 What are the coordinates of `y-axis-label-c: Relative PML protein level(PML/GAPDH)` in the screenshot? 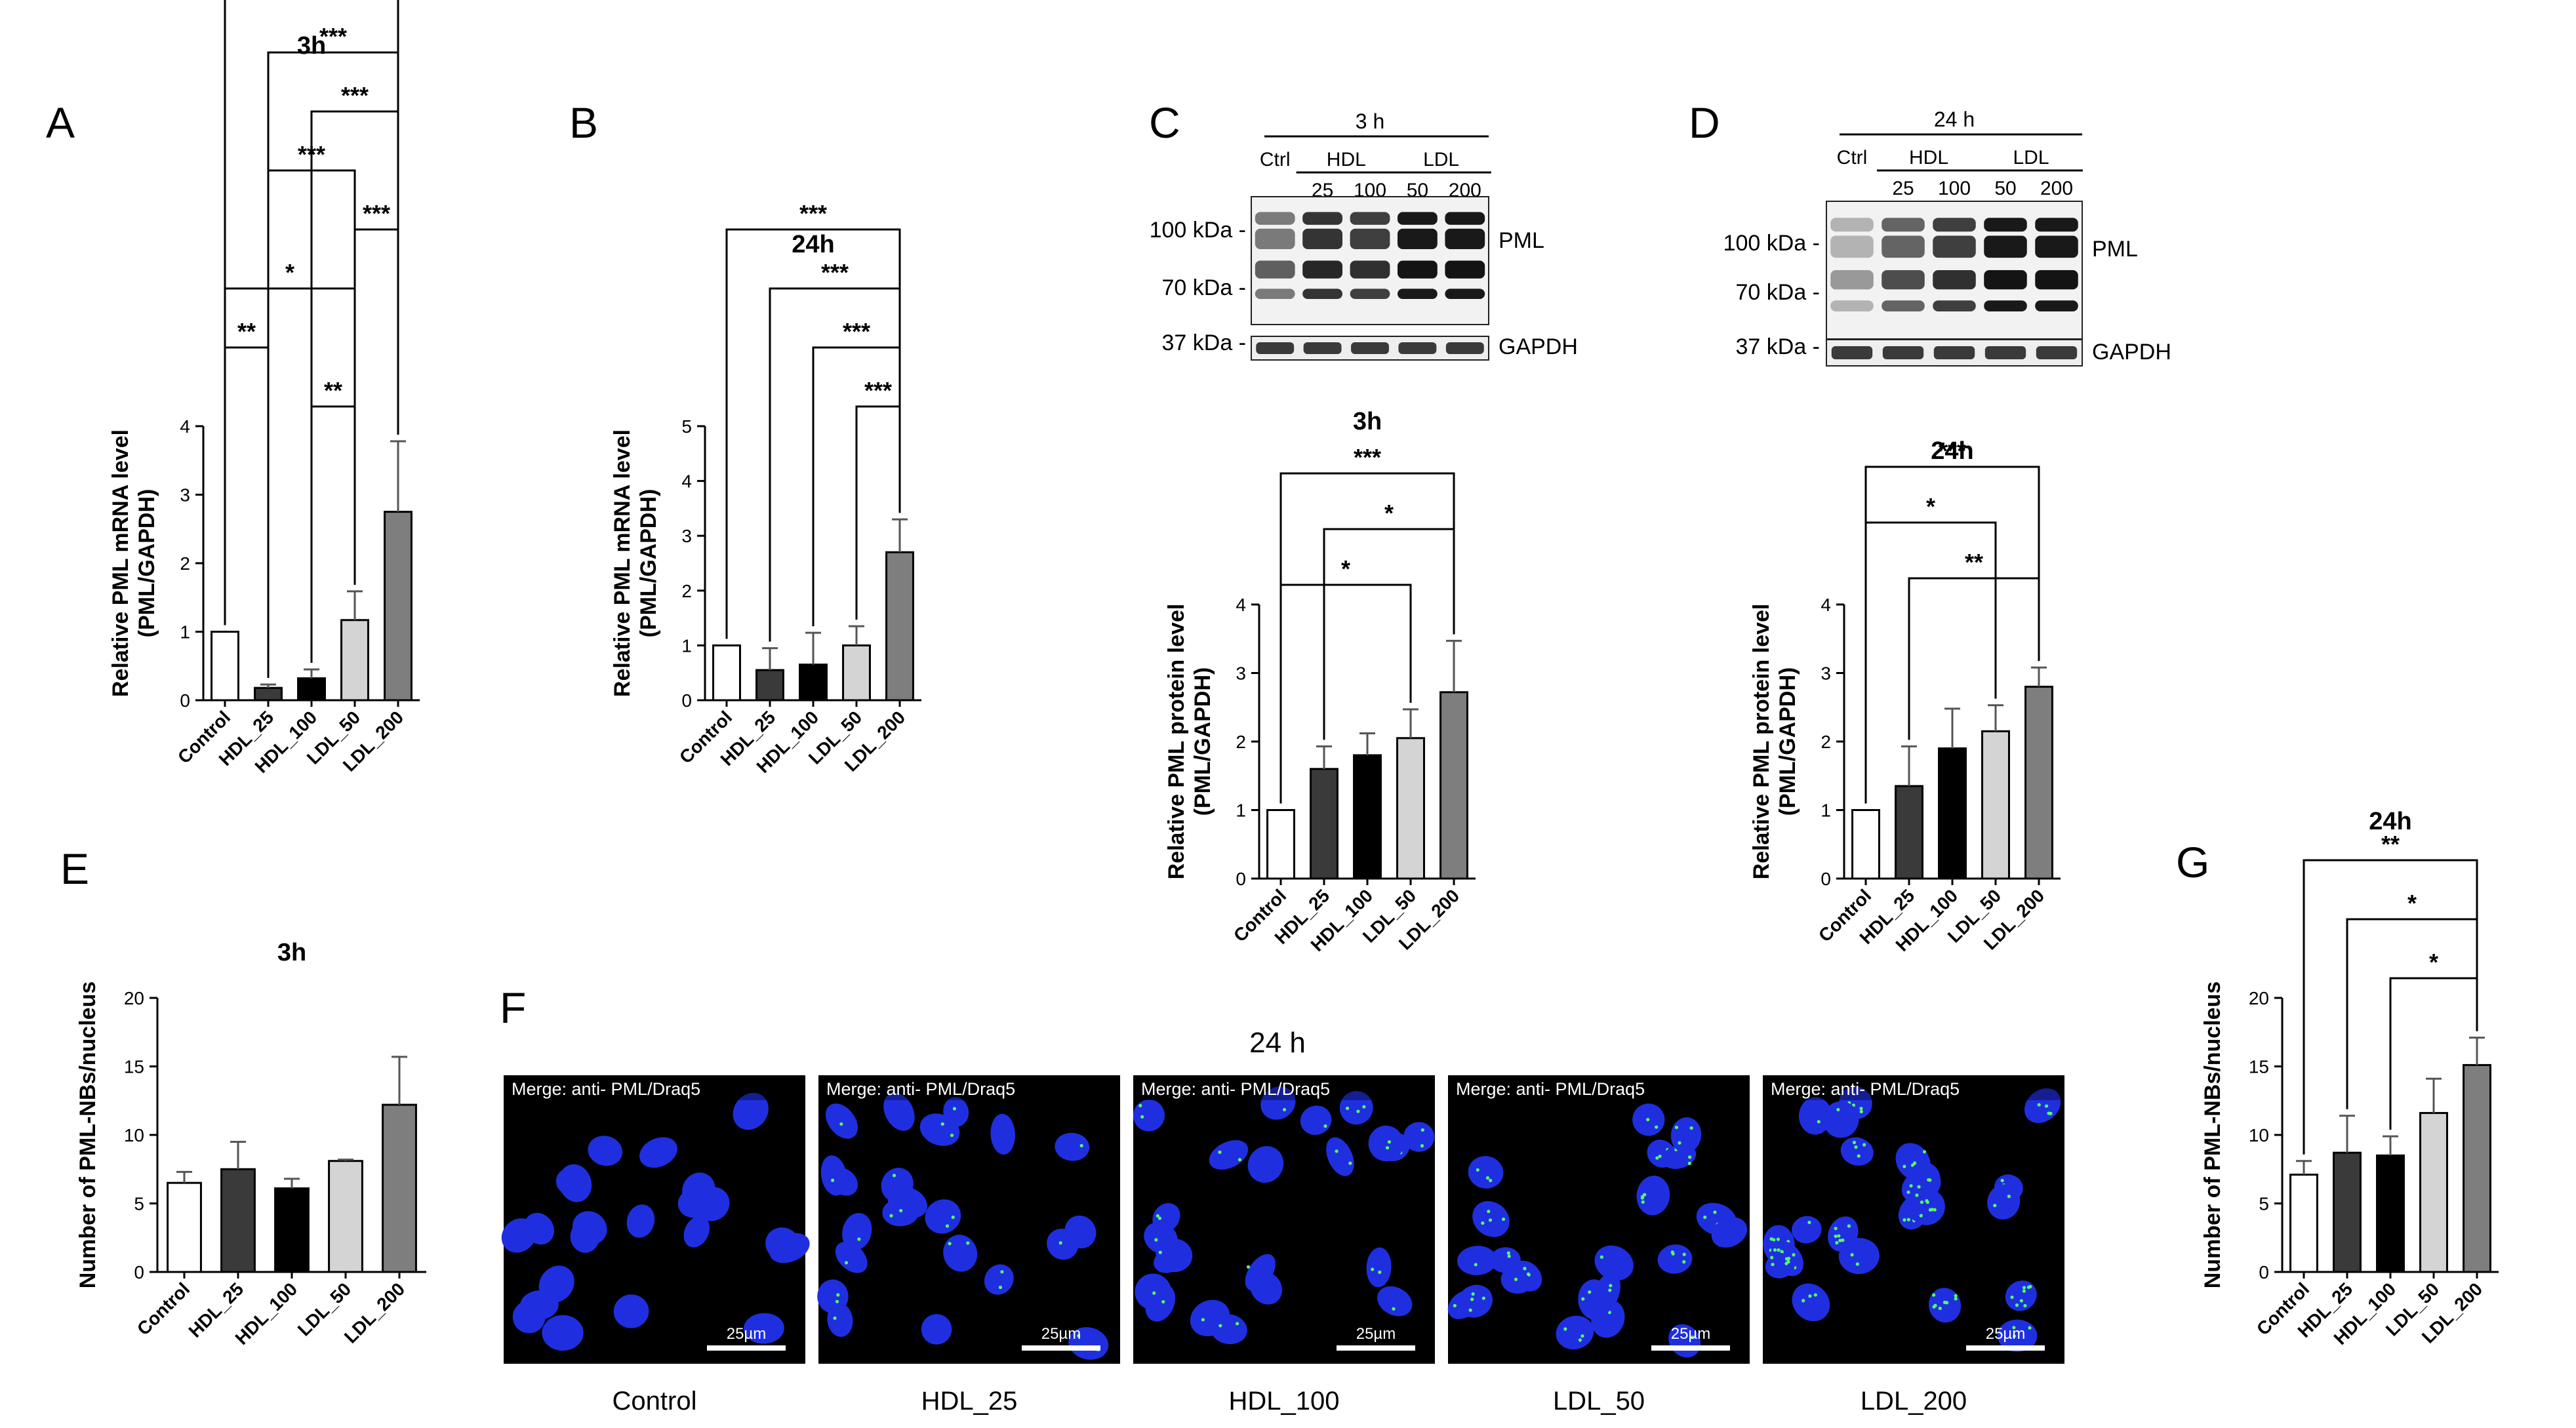 It's located at (1189, 742).